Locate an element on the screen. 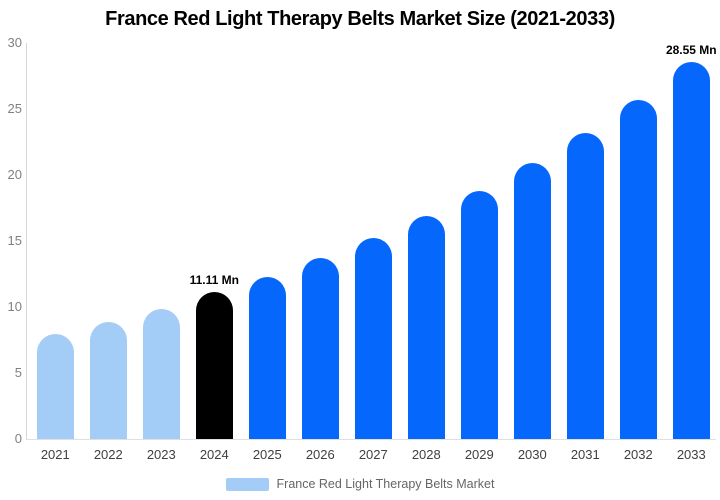 This screenshot has height=500, width=720. x-tick-label-2023: 2023 is located at coordinates (161, 454).